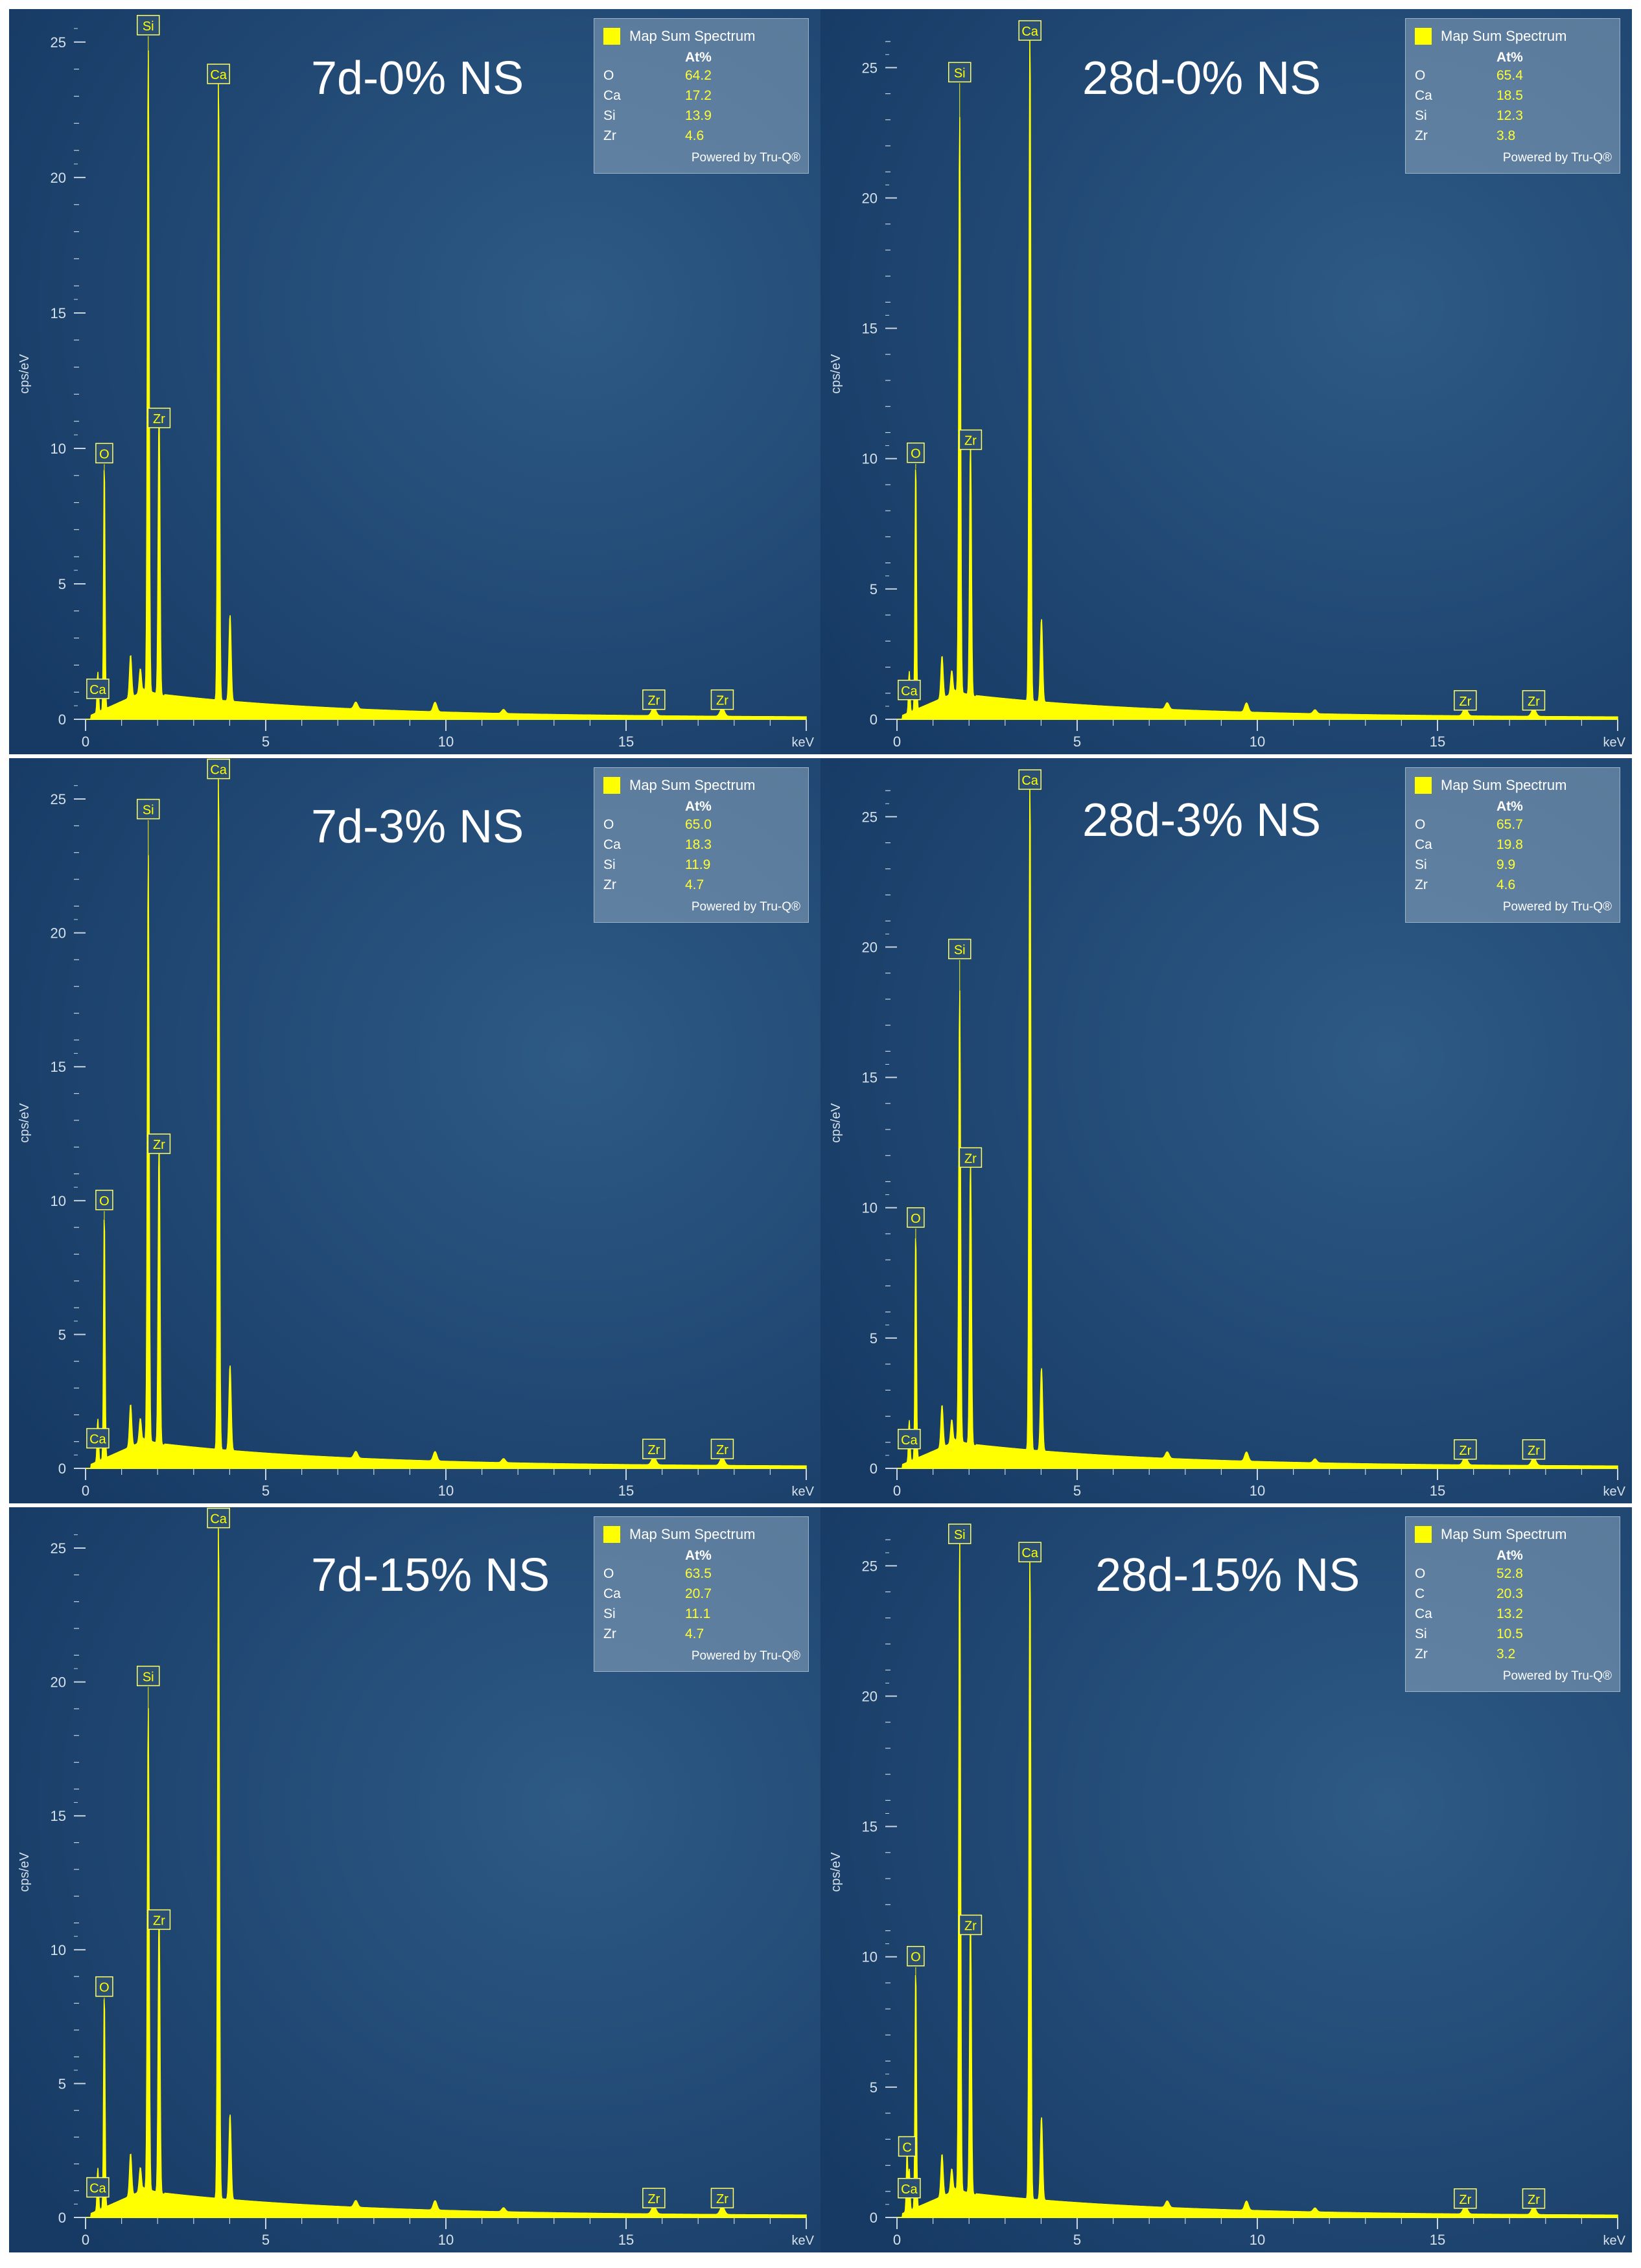  I want to click on legend-row: Si 10.5, so click(1513, 1634).